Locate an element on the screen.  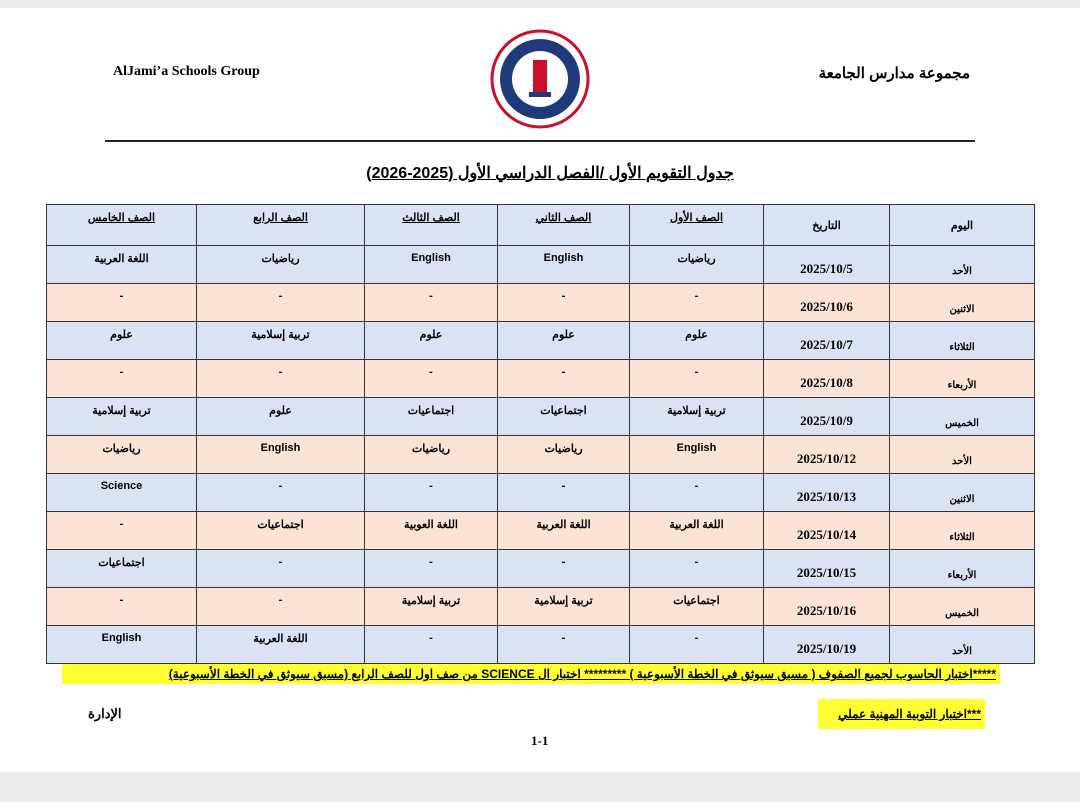
date-cell: 2025/10/5 is located at coordinates (826, 264).